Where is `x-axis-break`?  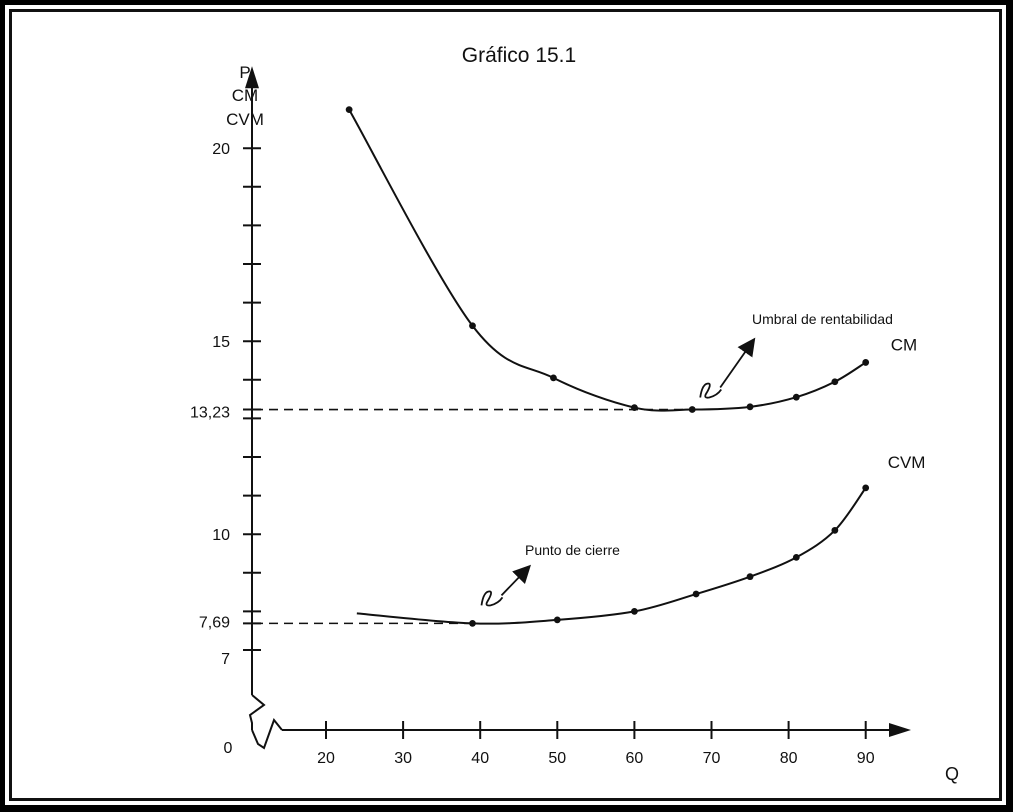 x-axis-break is located at coordinates (267, 733).